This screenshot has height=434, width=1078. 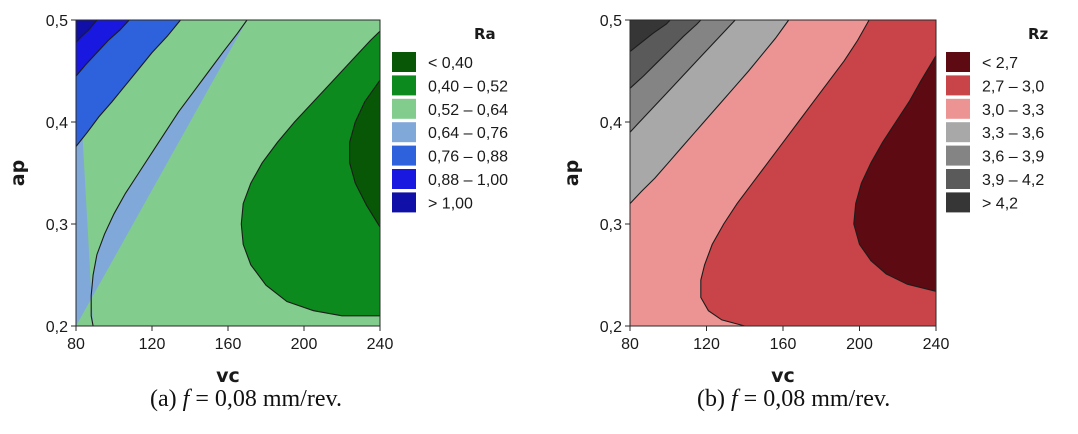 I want to click on caption-a-prefix: (a), so click(x=166, y=399).